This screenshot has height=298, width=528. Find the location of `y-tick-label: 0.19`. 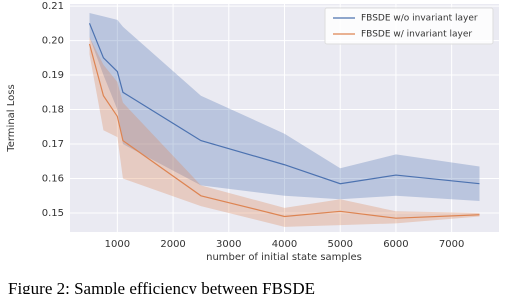

y-tick-label: 0.19 is located at coordinates (53, 75).